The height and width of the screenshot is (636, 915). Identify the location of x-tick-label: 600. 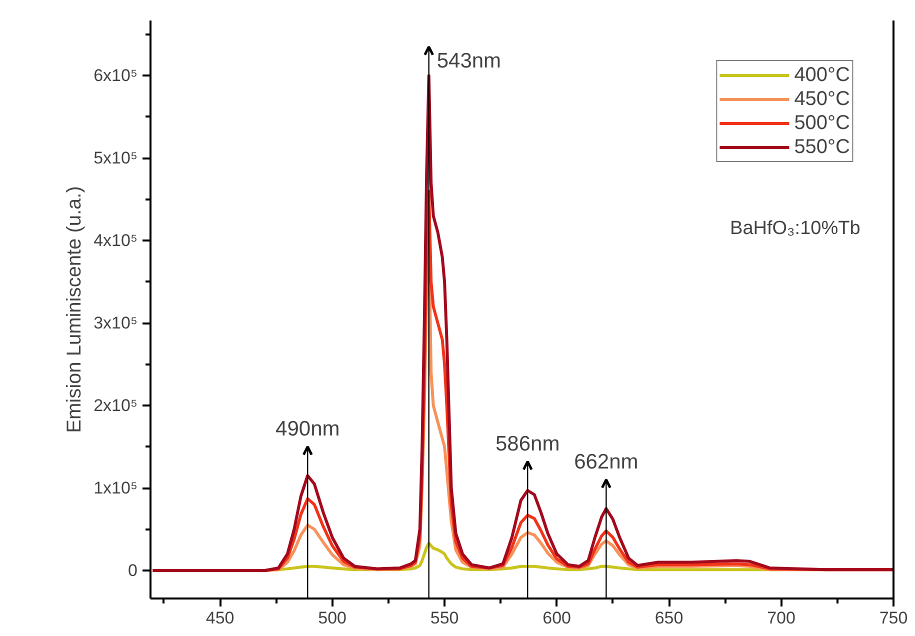
(556, 618).